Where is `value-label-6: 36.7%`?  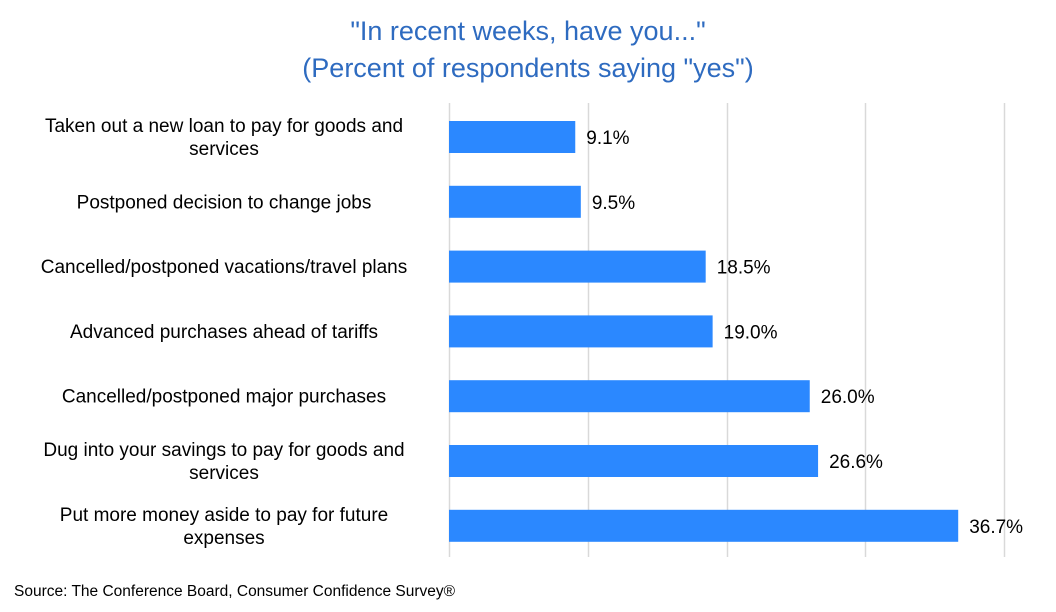
value-label-6: 36.7% is located at coordinates (996, 527).